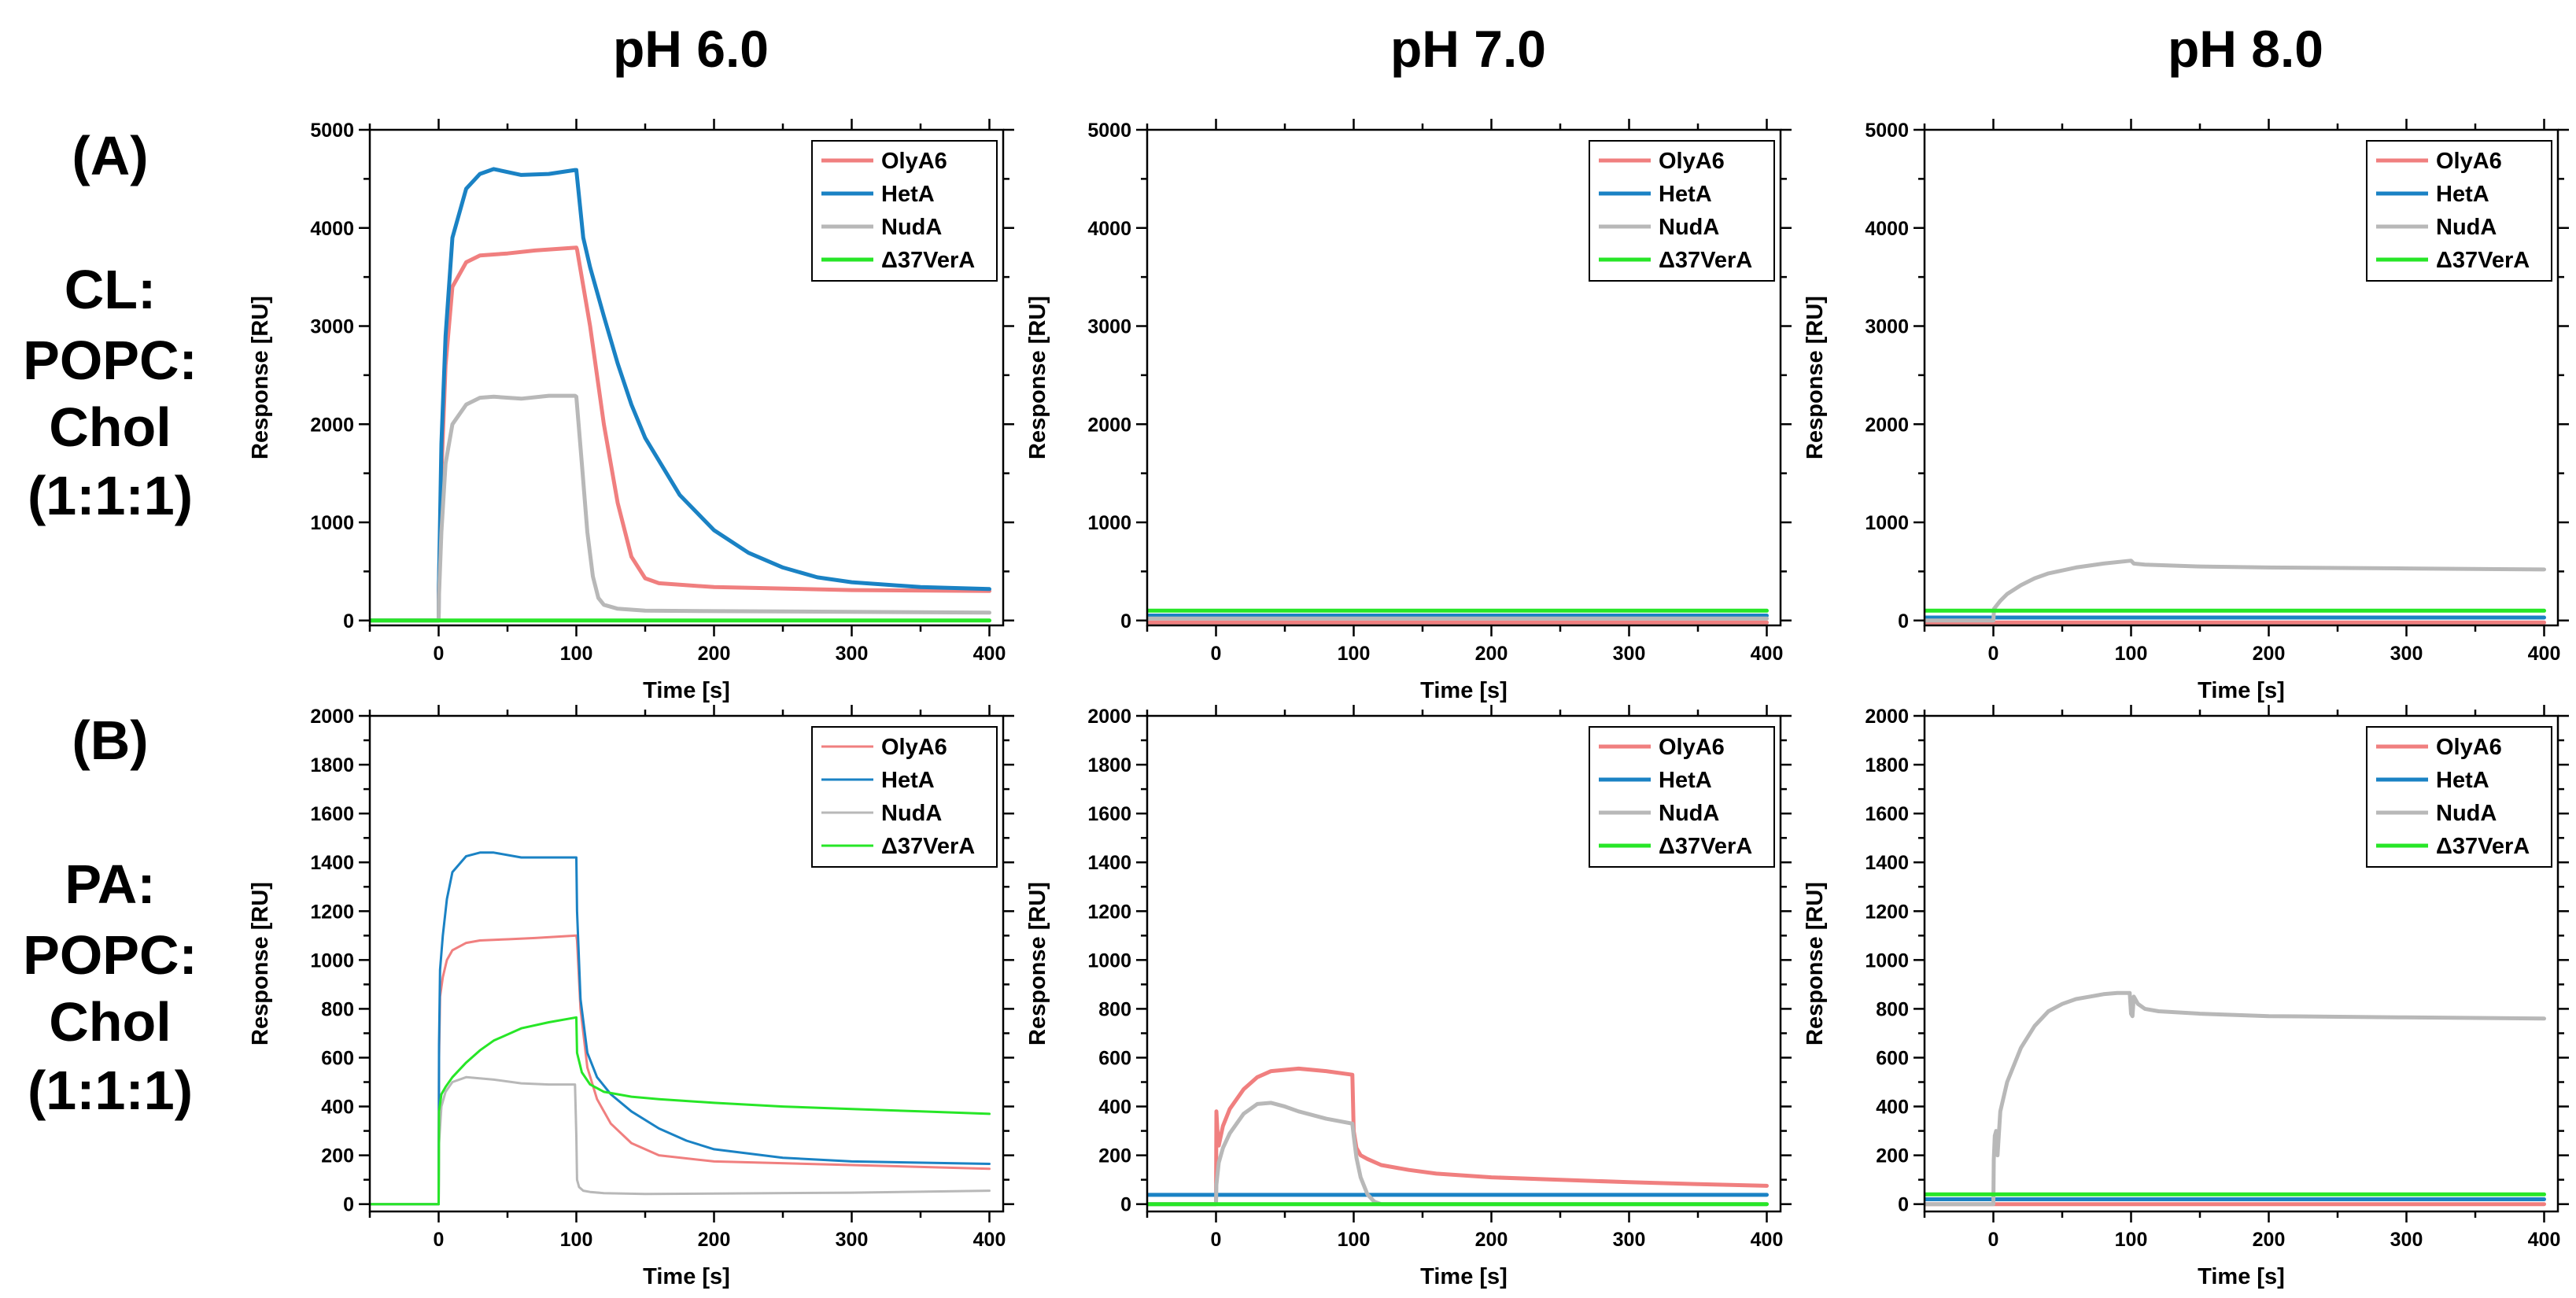  Describe the element at coordinates (332, 863) in the screenshot. I see `y-tick-label: 1400` at that location.